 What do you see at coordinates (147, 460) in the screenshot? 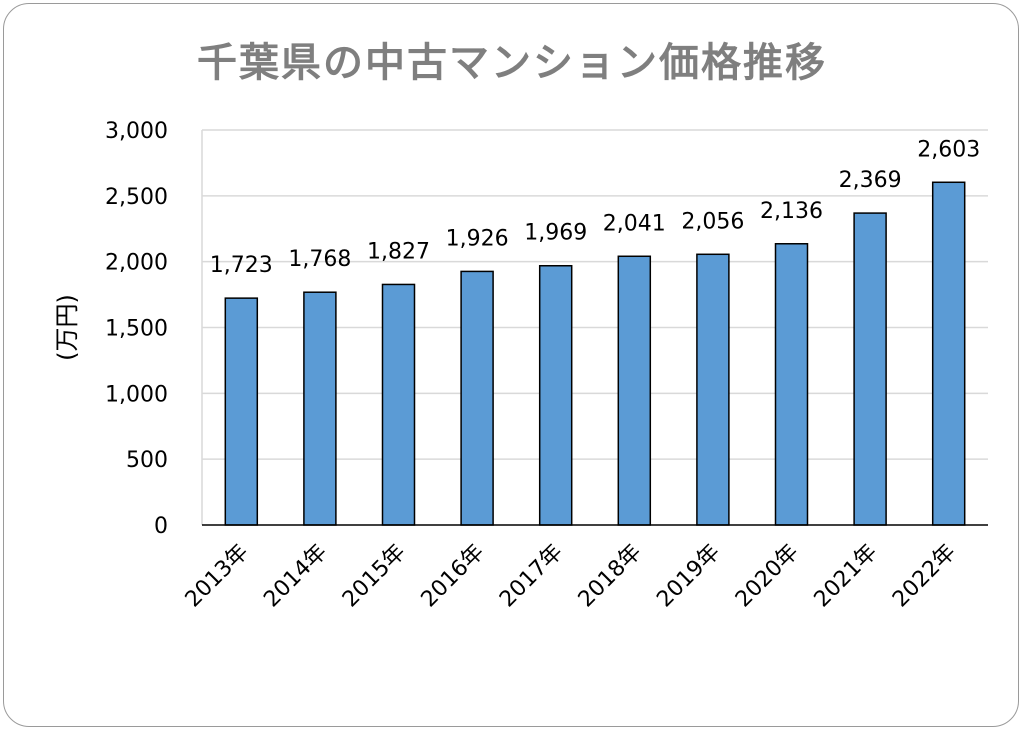
I see `y-tick-label: 500` at bounding box center [147, 460].